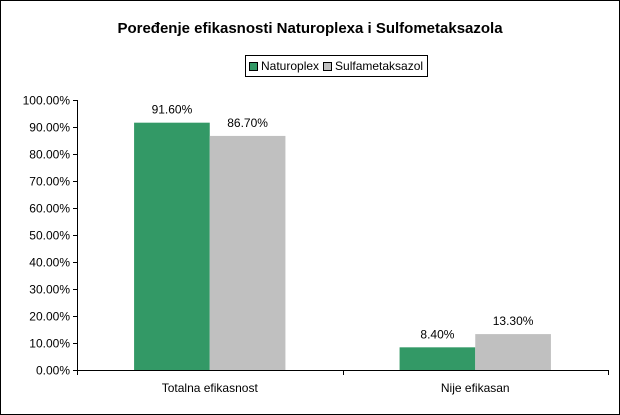 This screenshot has width=620, height=415. I want to click on y-tick-label: 20.00%, so click(49, 317).